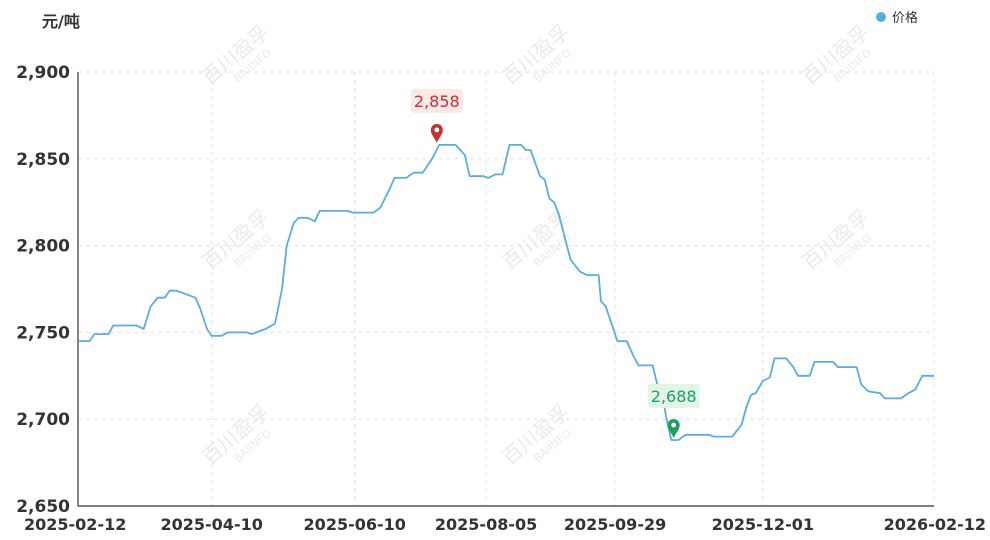  Describe the element at coordinates (881, 16) in the screenshot. I see `legend-dot-icon` at that location.